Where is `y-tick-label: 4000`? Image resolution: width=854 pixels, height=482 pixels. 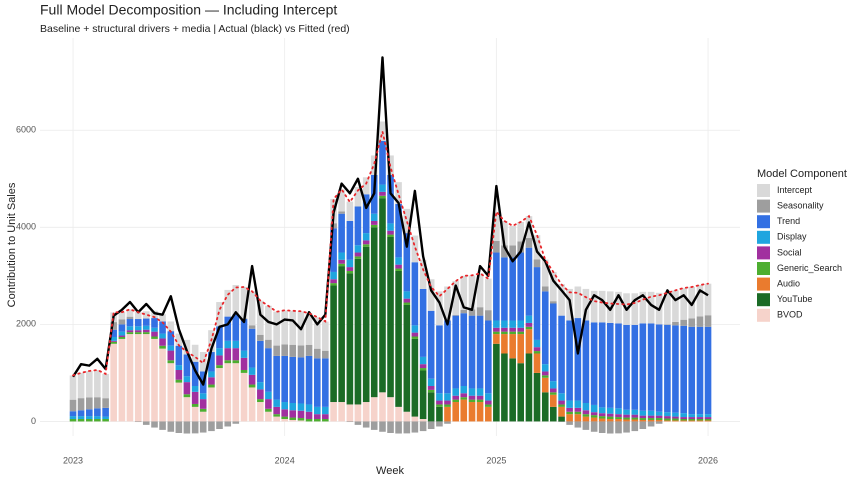 y-tick-label: 4000 is located at coordinates (26, 227).